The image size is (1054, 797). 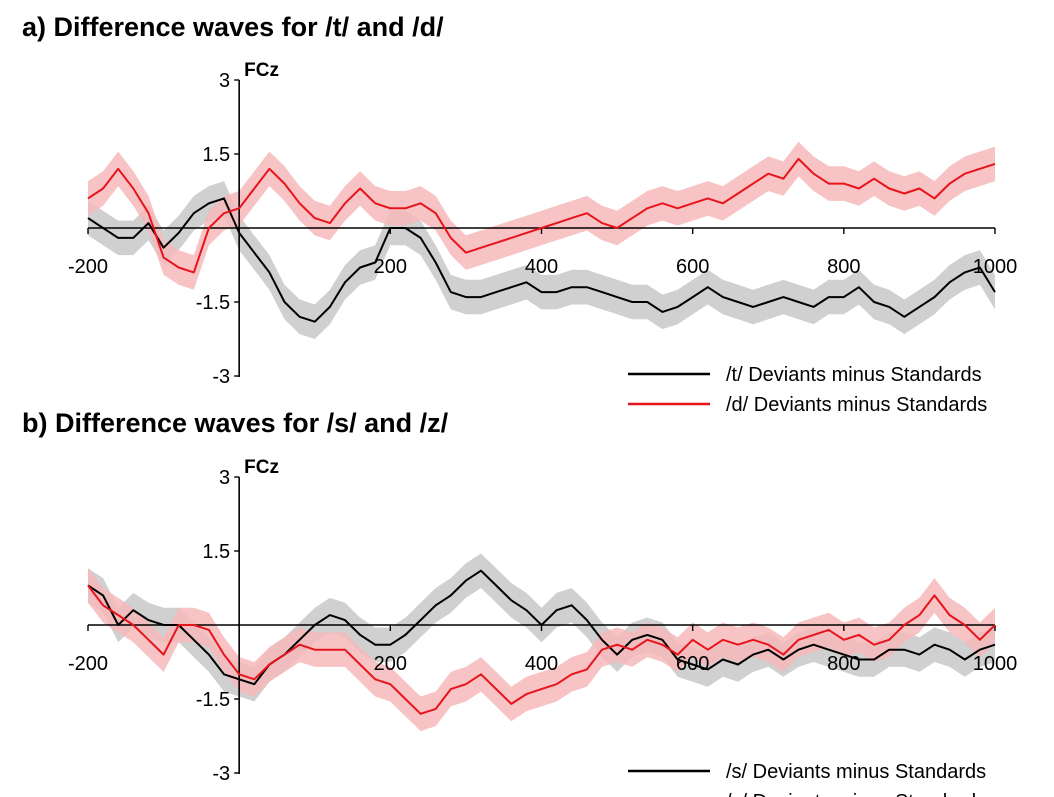 I want to click on legend-label-2: /d/ Deviants minus Standards, so click(x=856, y=405).